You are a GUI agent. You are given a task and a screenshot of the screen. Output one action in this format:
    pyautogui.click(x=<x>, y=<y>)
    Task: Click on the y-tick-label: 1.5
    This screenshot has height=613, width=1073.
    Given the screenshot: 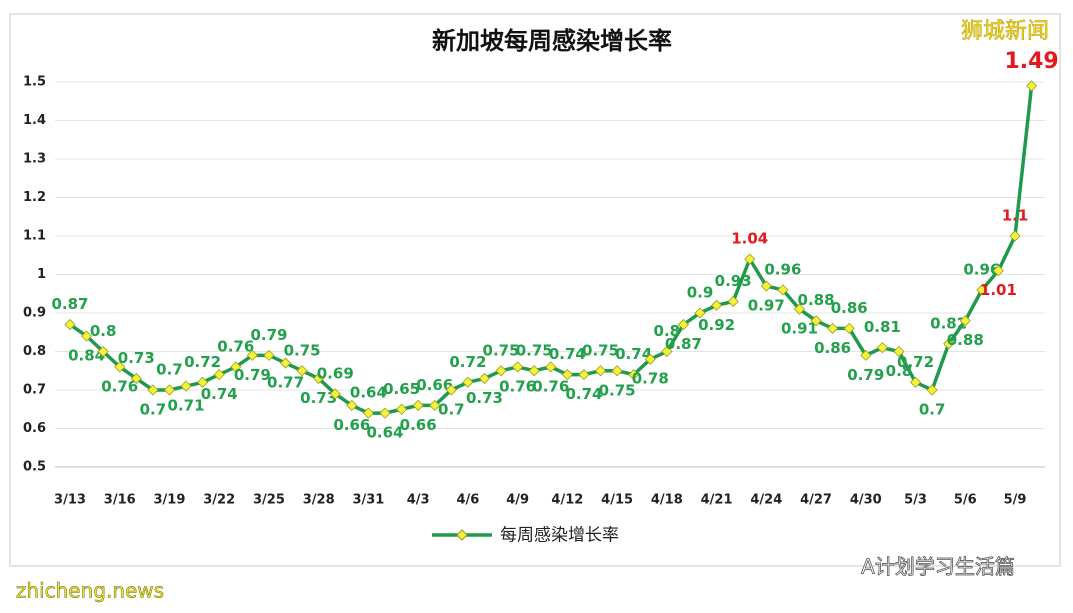 What is the action you would take?
    pyautogui.click(x=34, y=82)
    